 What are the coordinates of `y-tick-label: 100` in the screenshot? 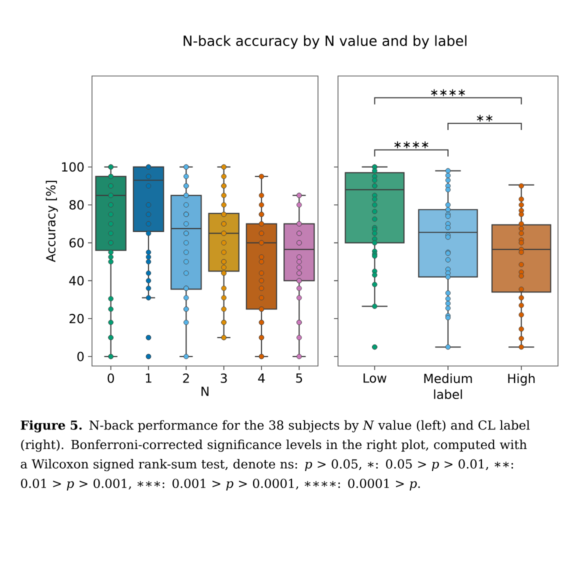 It's located at (73, 167).